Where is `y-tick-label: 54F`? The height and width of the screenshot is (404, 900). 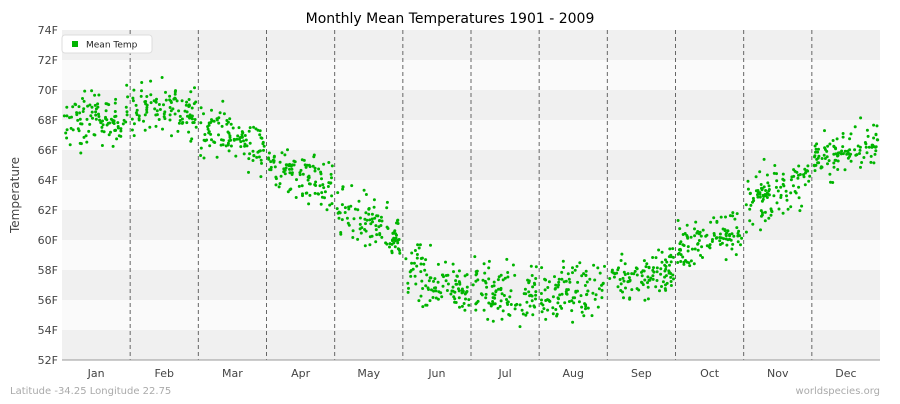
y-tick-label: 54F is located at coordinates (48, 330).